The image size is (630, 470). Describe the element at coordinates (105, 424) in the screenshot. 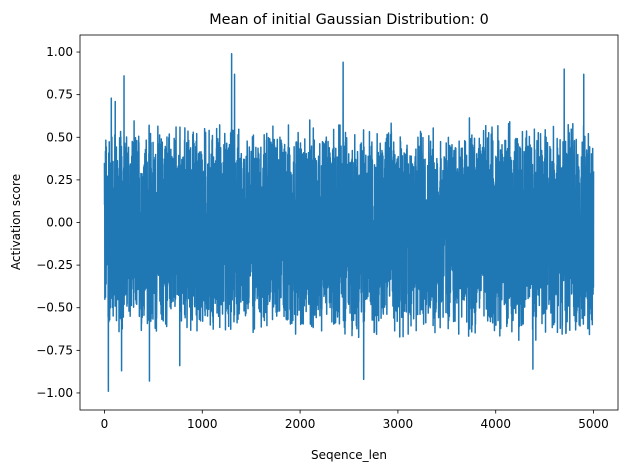

I see `x-tick-label: 0` at that location.